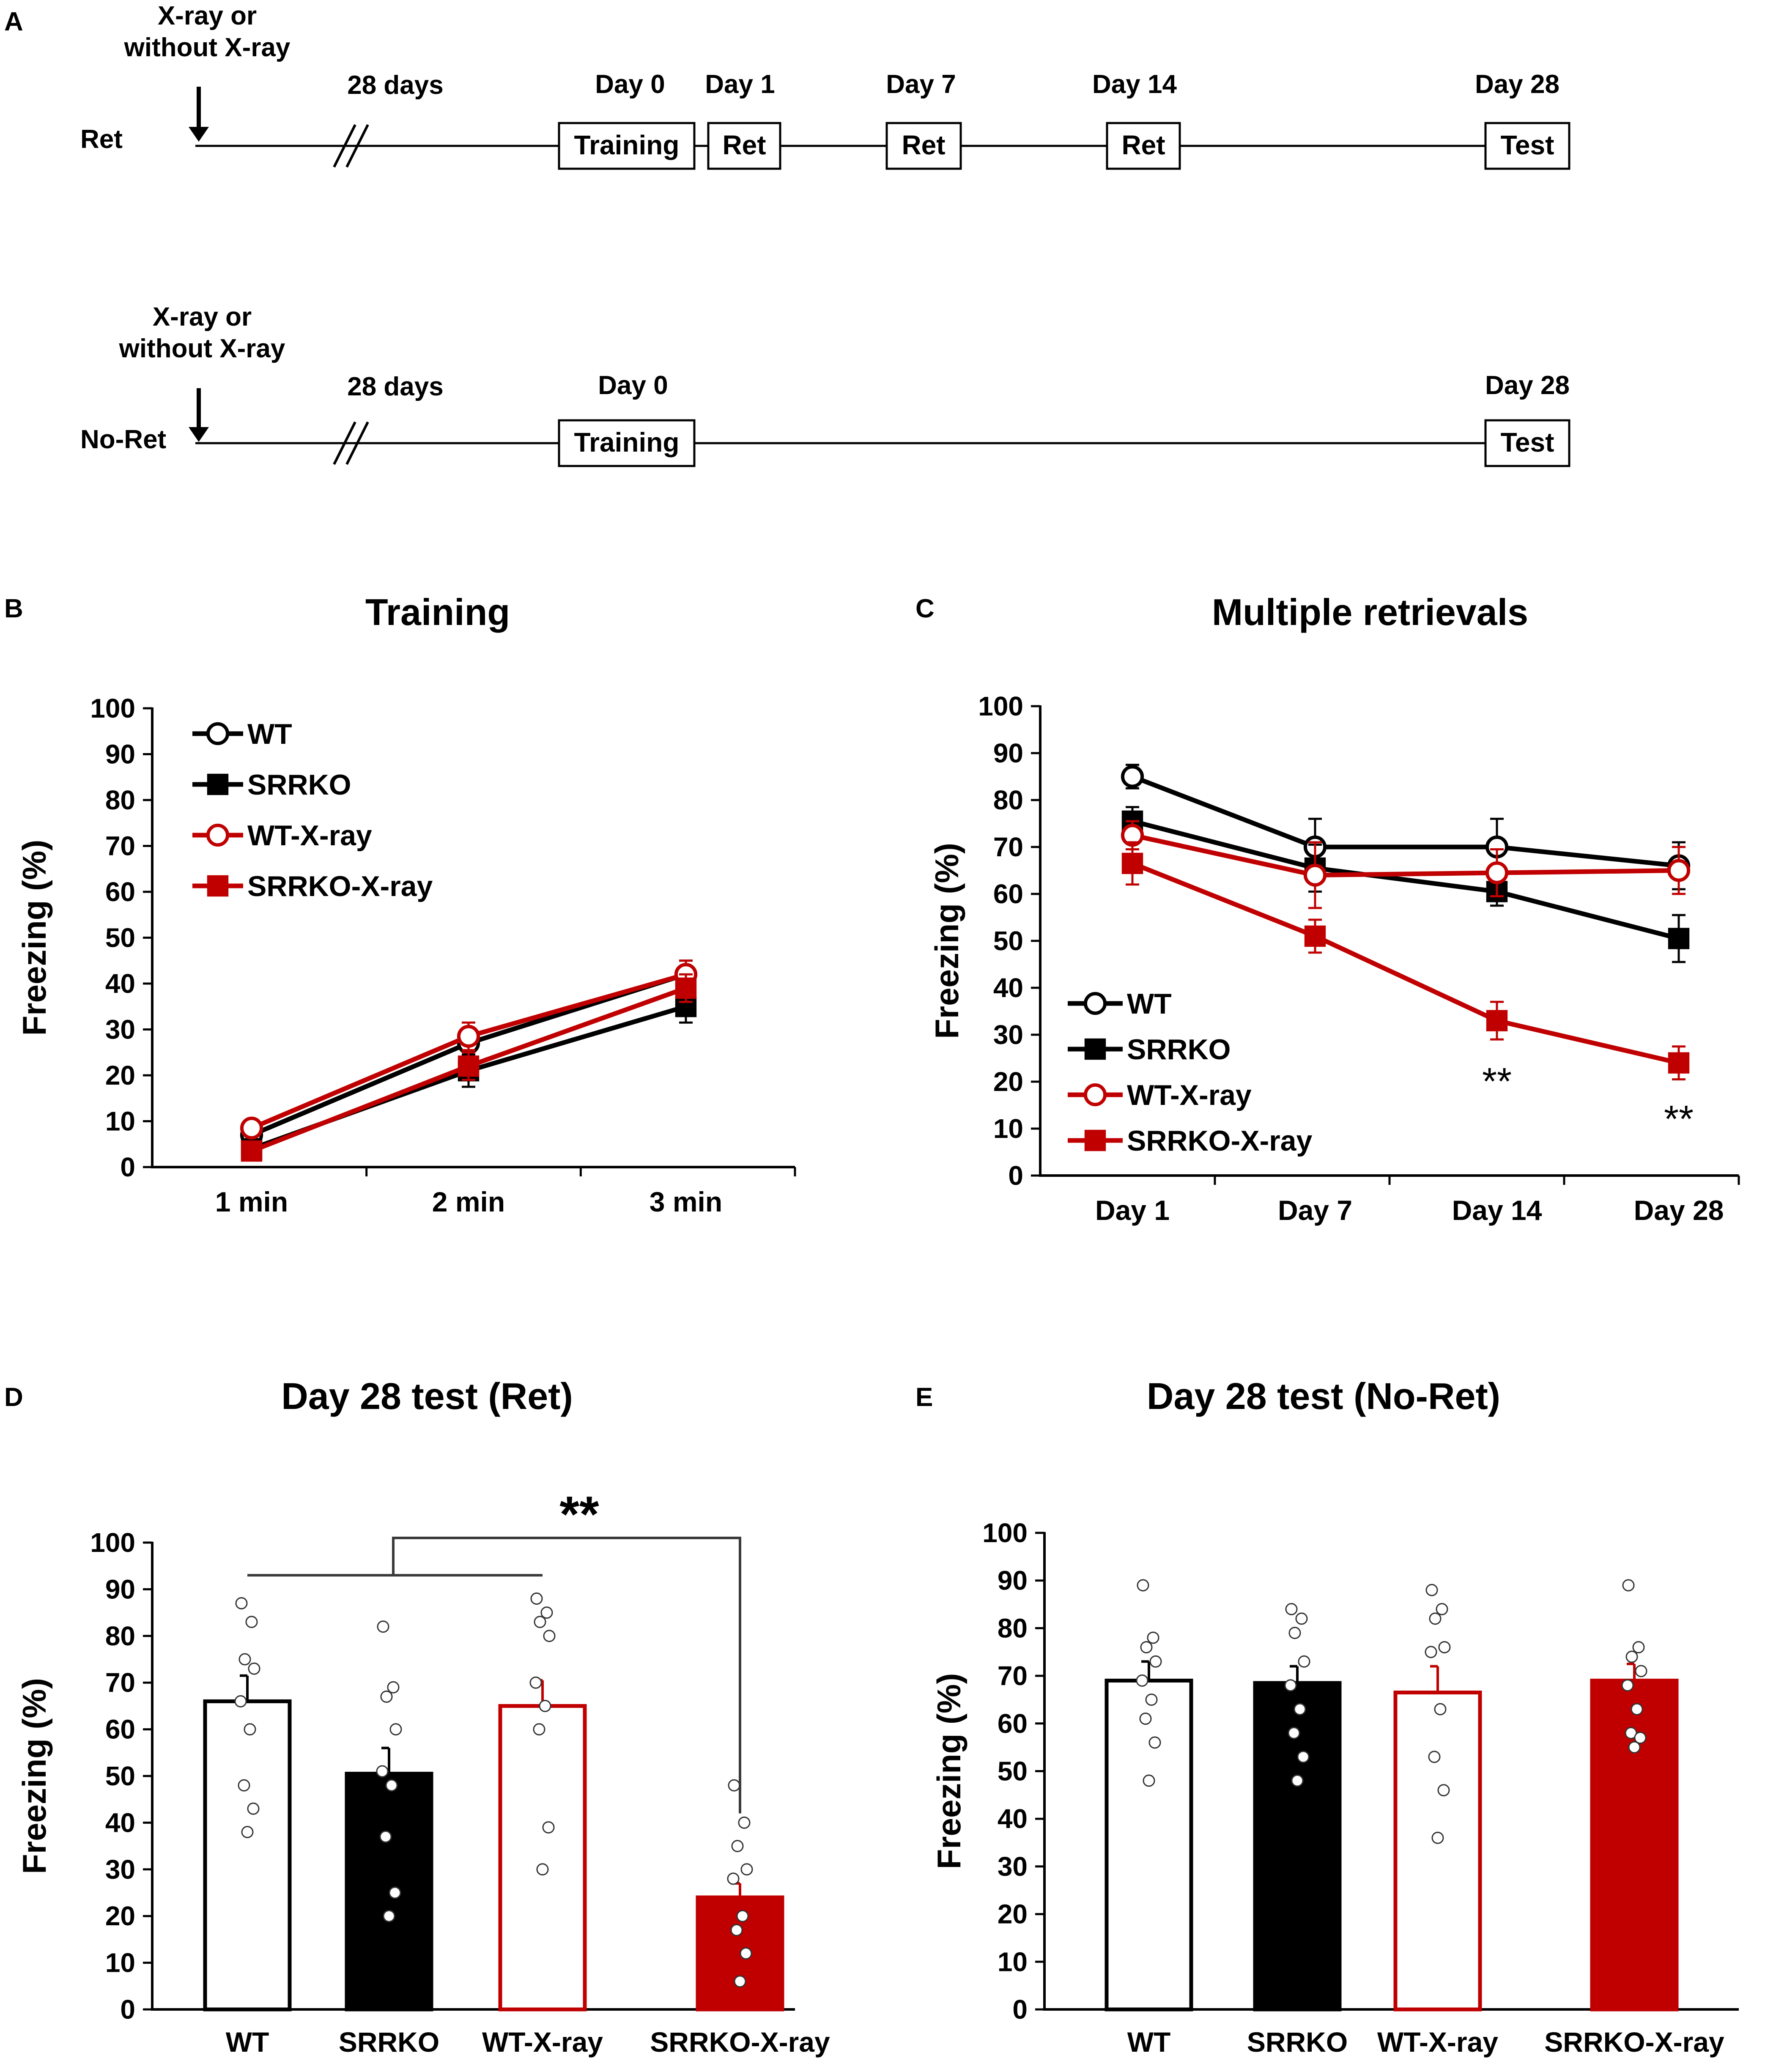 The image size is (1776, 2072). I want to click on series-srrko, so click(1405, 884).